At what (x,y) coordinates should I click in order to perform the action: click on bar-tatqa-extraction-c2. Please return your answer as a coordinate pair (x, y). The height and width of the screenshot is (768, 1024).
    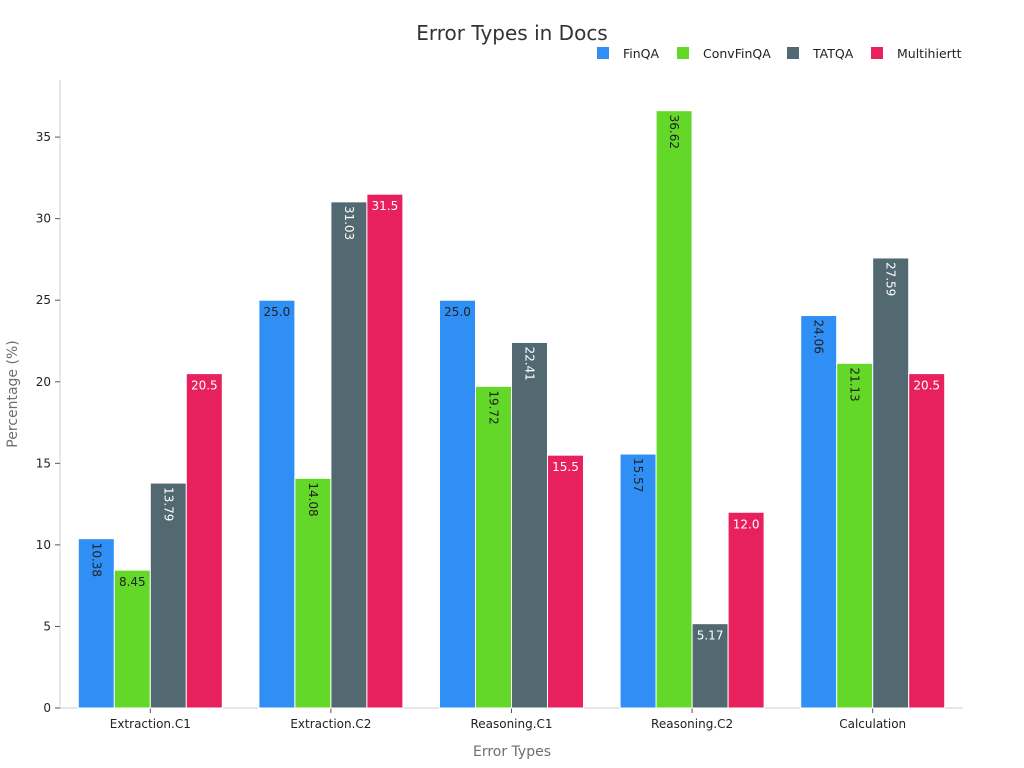
    Looking at the image, I should click on (349, 455).